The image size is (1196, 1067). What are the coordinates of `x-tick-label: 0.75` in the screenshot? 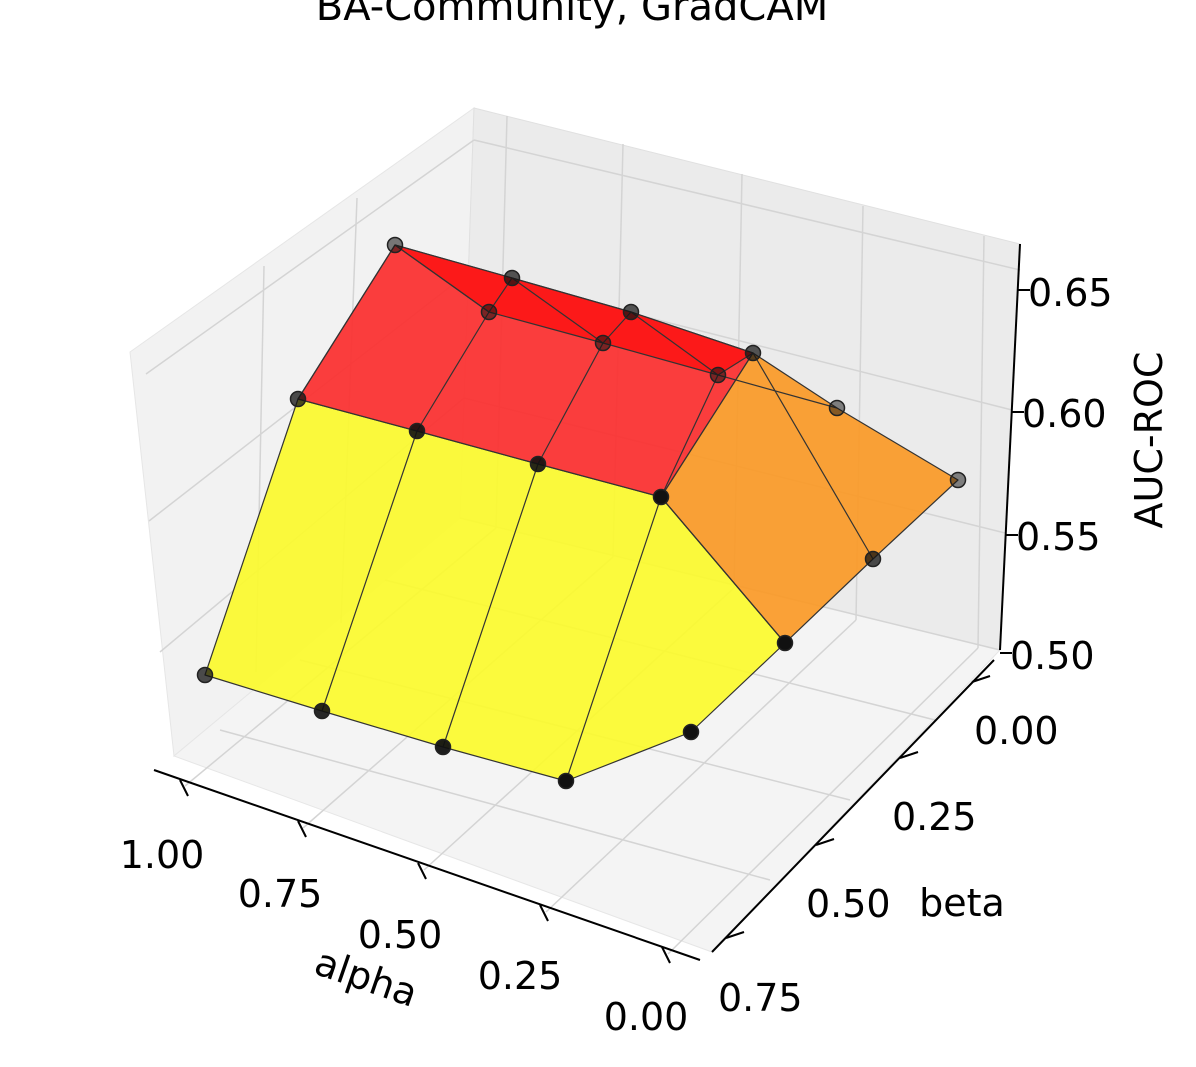 It's located at (280, 894).